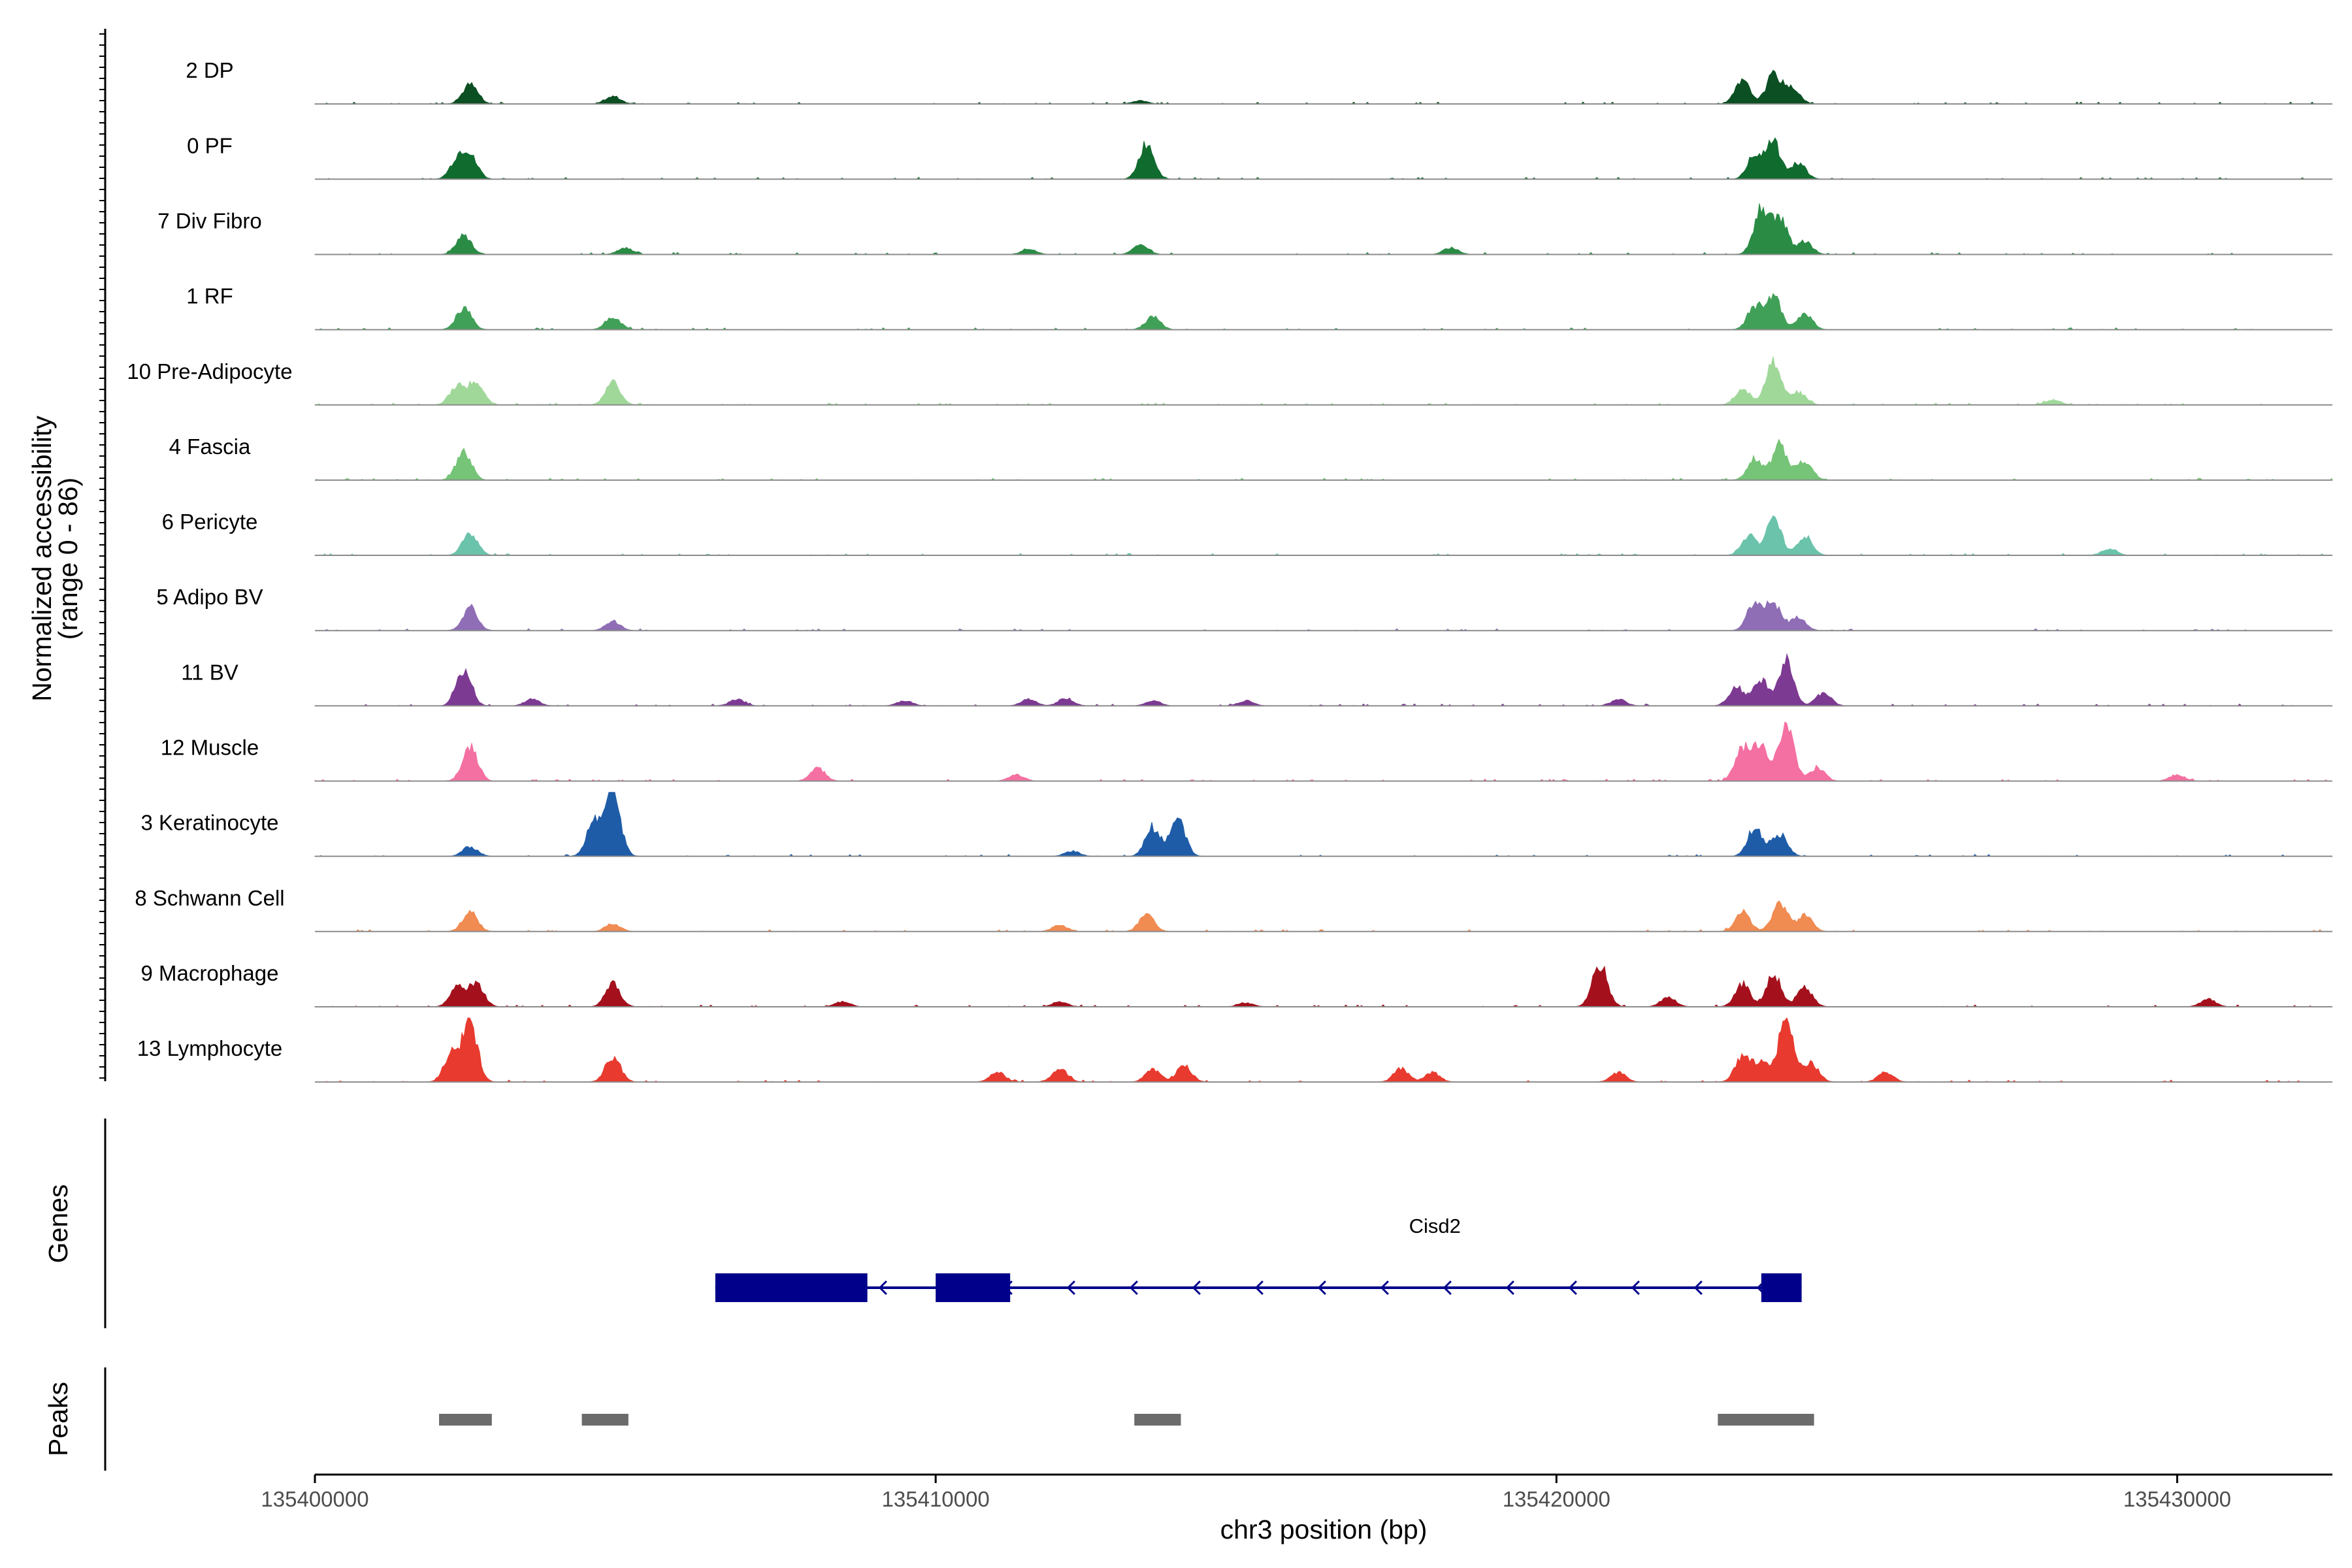 This screenshot has width=2352, height=1568. What do you see at coordinates (210, 446) in the screenshot?
I see `track-label: 4 Fascia` at bounding box center [210, 446].